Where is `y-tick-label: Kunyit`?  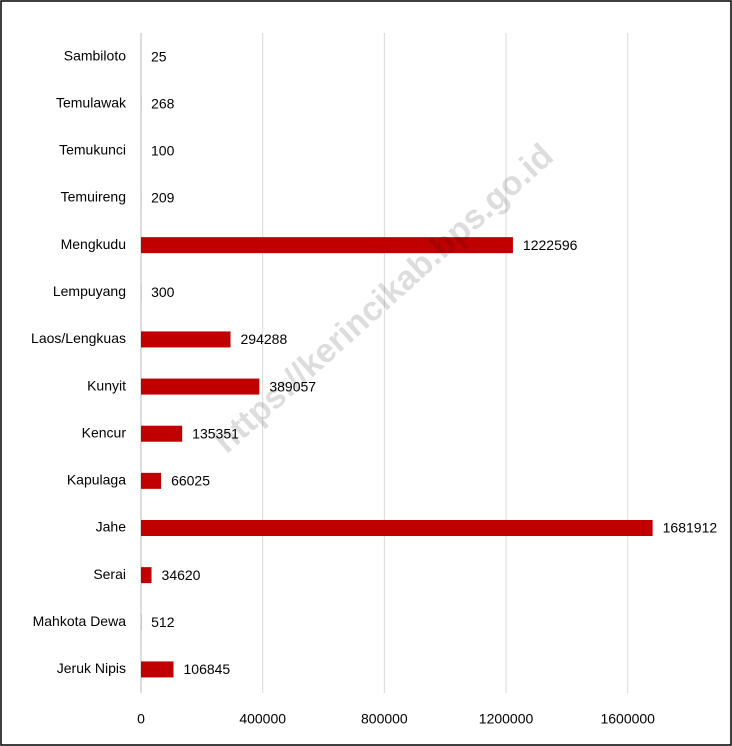
y-tick-label: Kunyit is located at coordinates (106, 385).